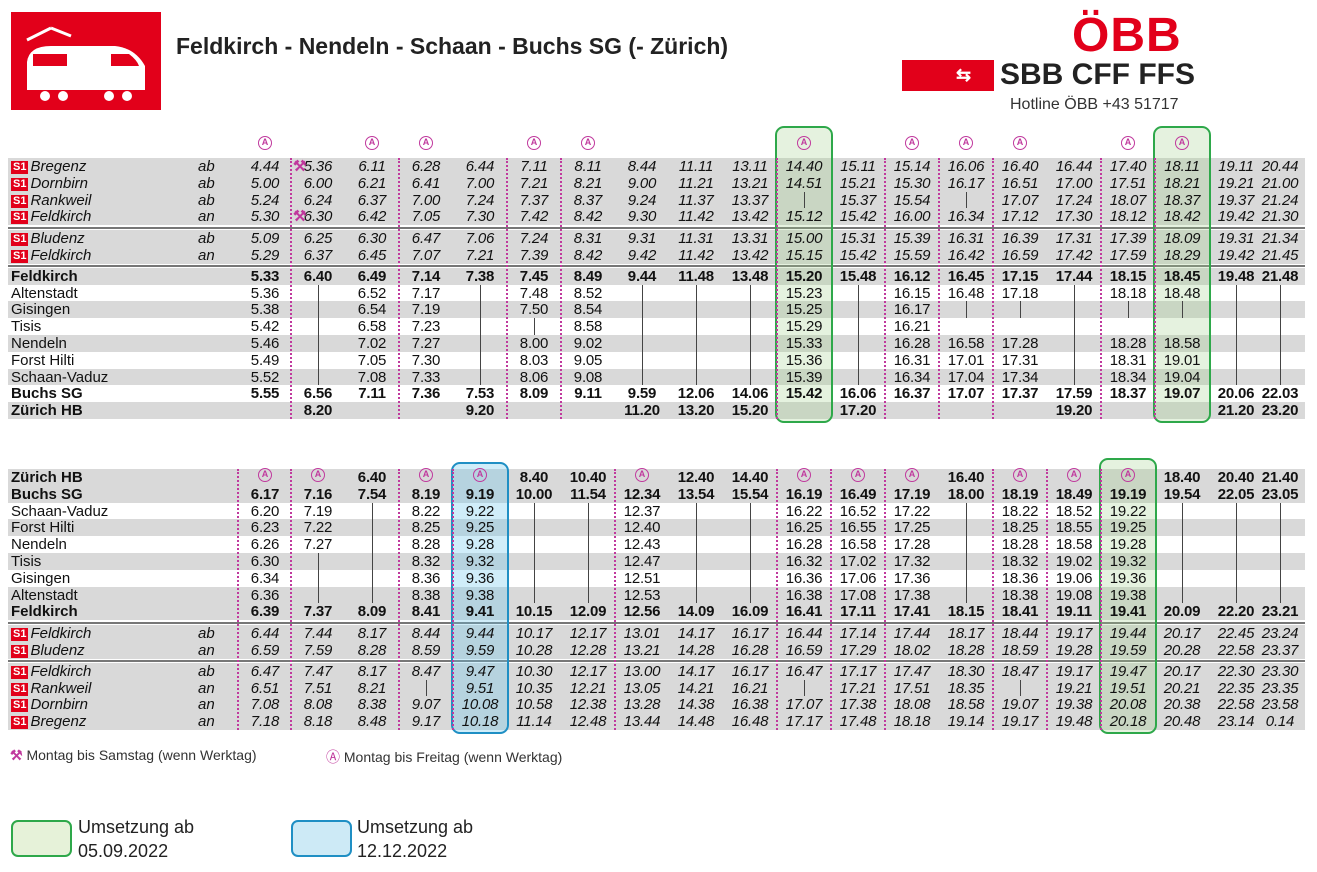 Image resolution: width=1317 pixels, height=872 pixels. I want to click on departure-time: 7.54, so click(372, 494).